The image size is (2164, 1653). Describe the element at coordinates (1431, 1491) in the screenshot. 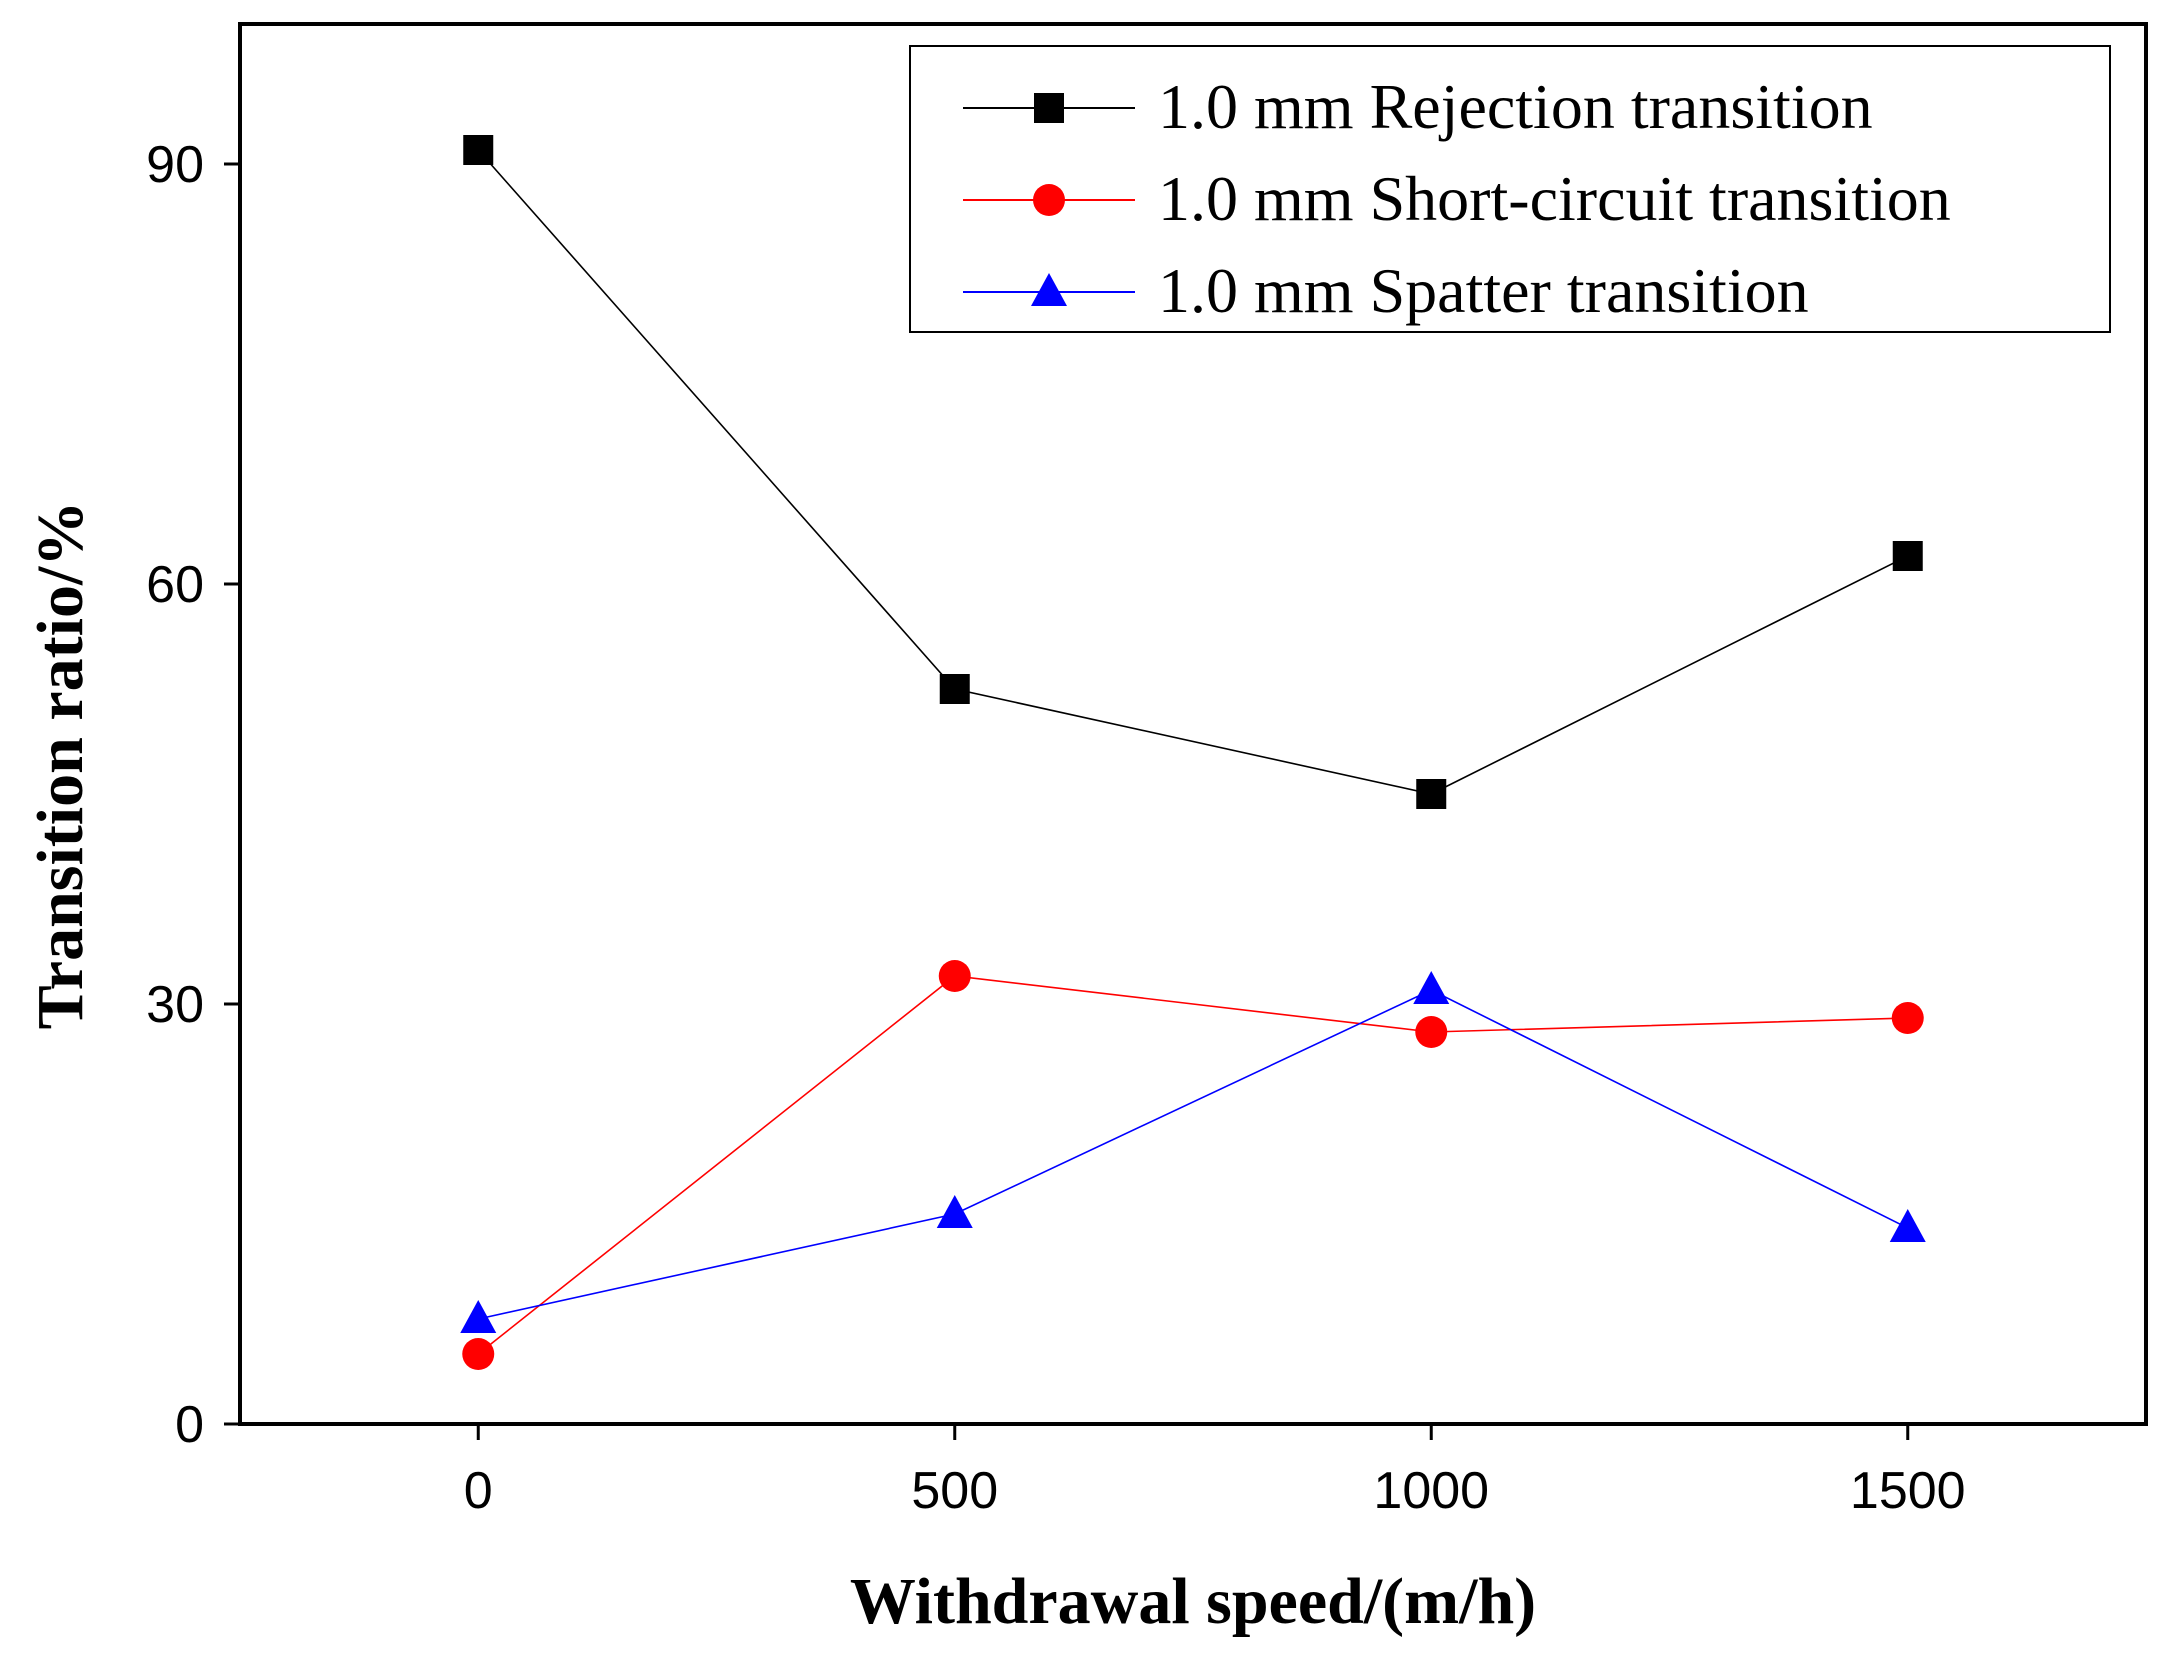

I see `x-tick-label: 1000` at that location.